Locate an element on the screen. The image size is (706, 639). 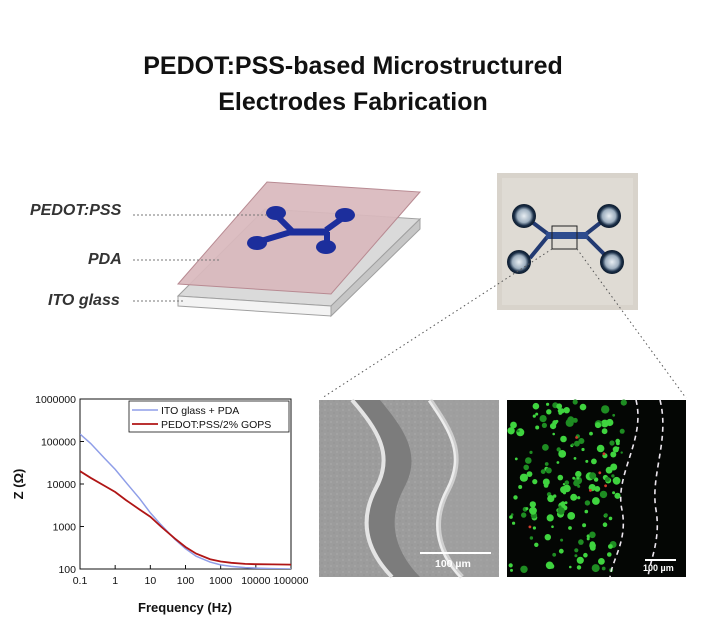
legend-label-ito: ITO glass + PDA is located at coordinates (200, 411).